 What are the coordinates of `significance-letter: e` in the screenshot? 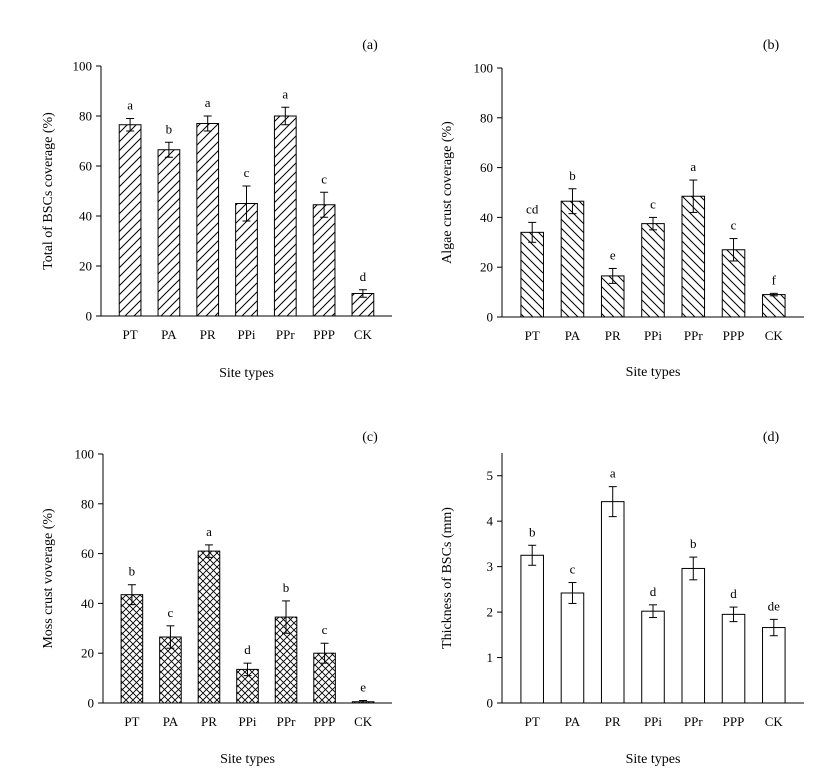 It's located at (613, 254).